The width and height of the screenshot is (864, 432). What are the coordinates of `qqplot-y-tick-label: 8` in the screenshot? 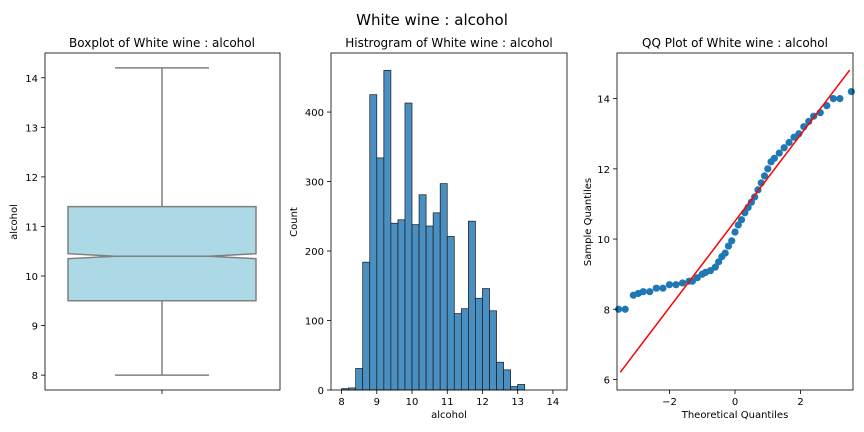 It's located at (607, 310).